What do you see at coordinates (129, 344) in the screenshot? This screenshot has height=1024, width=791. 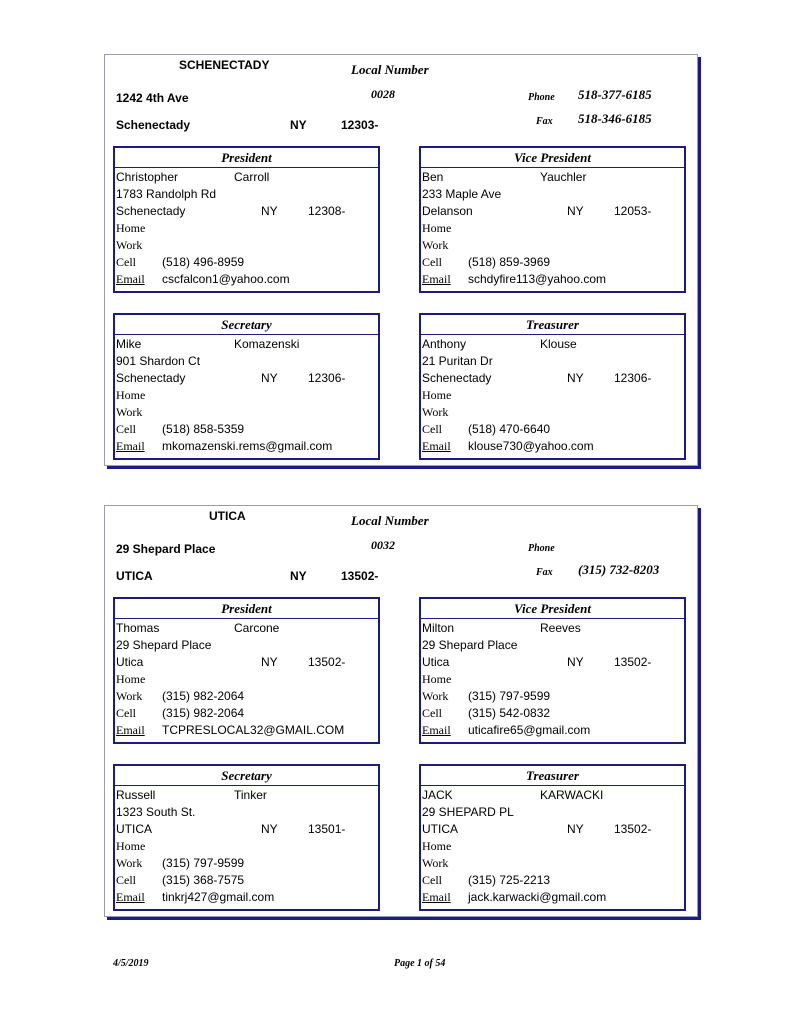 I see `officer-first-name: Mike` at bounding box center [129, 344].